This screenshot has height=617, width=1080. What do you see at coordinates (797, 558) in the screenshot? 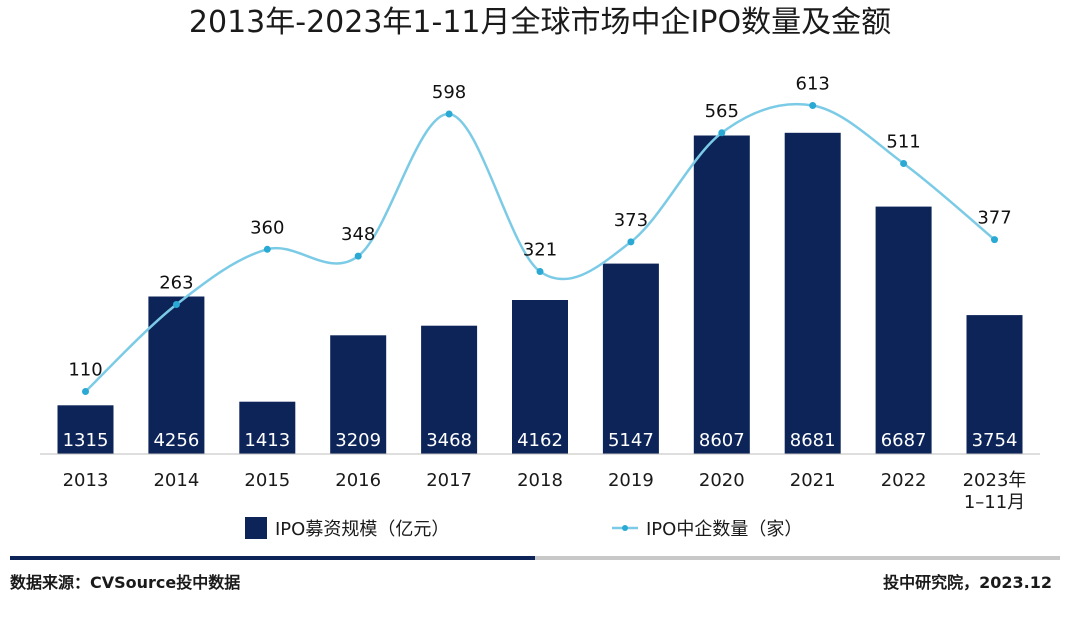
I see `footer-divider-light` at bounding box center [797, 558].